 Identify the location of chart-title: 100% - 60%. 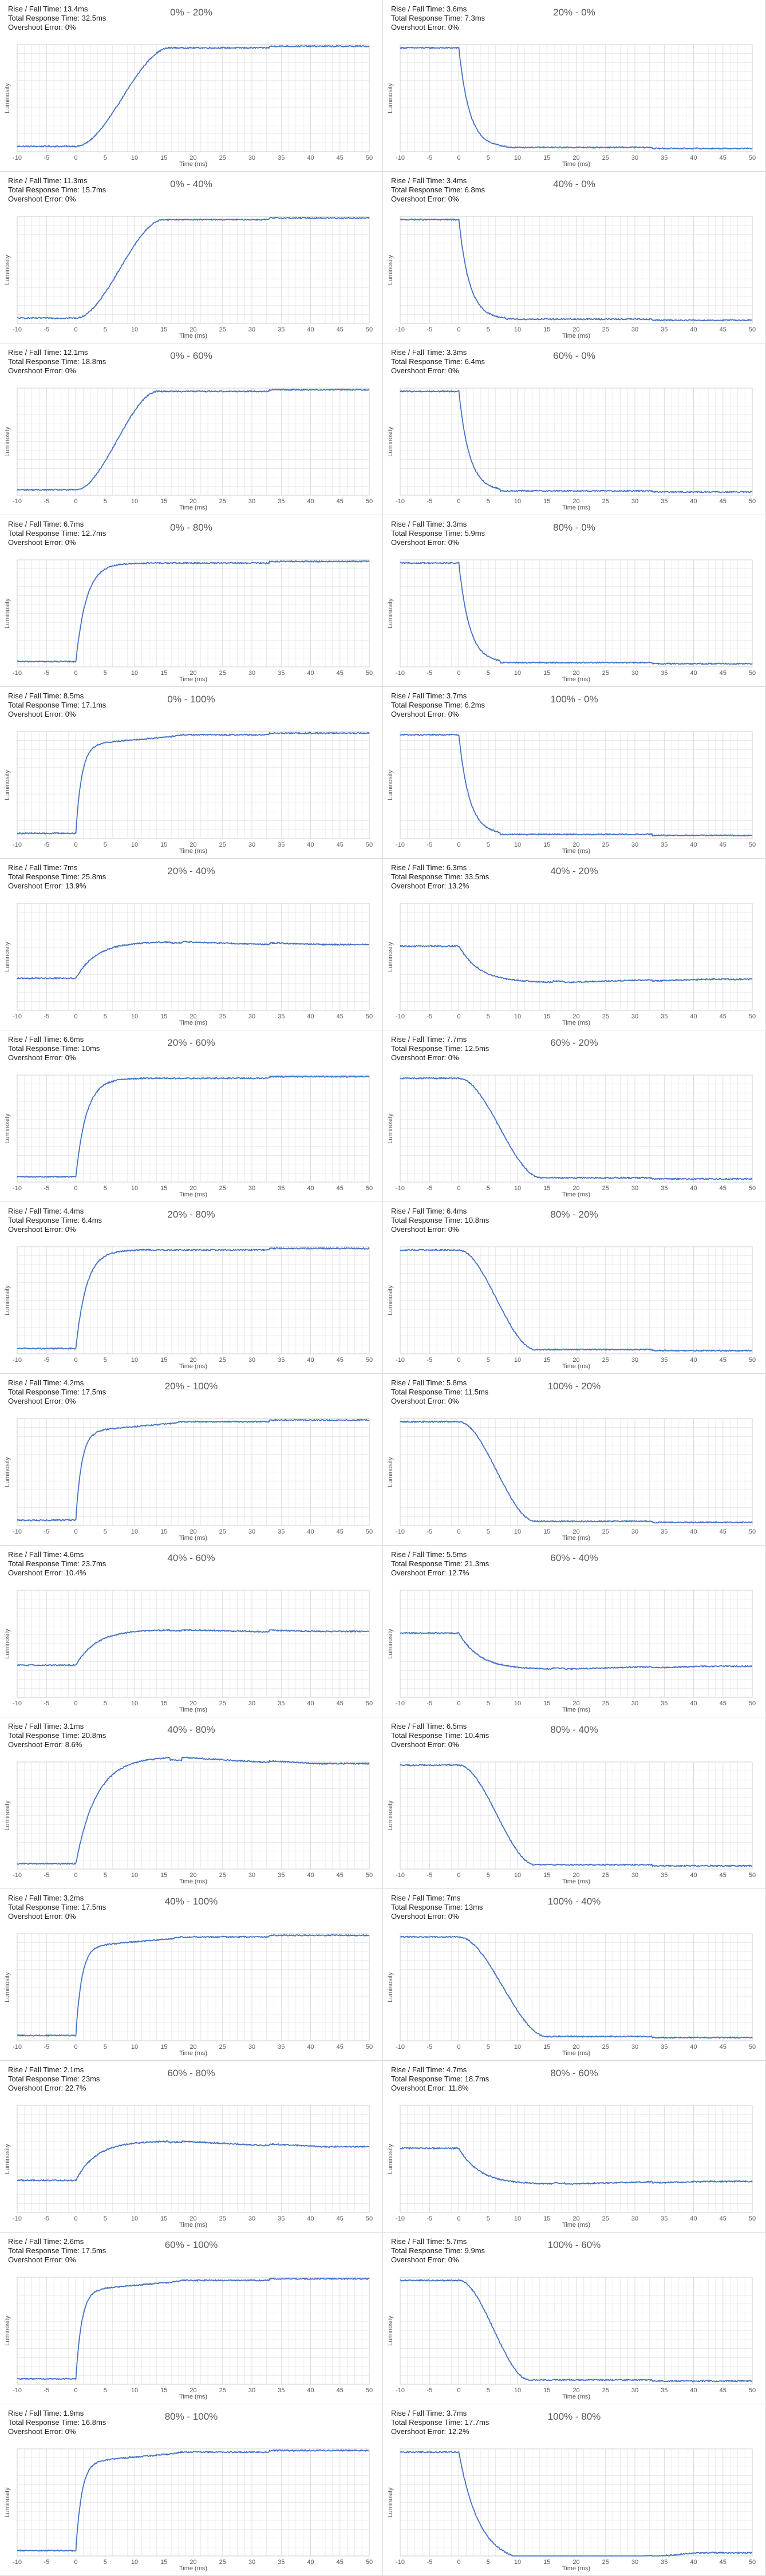
(574, 2244).